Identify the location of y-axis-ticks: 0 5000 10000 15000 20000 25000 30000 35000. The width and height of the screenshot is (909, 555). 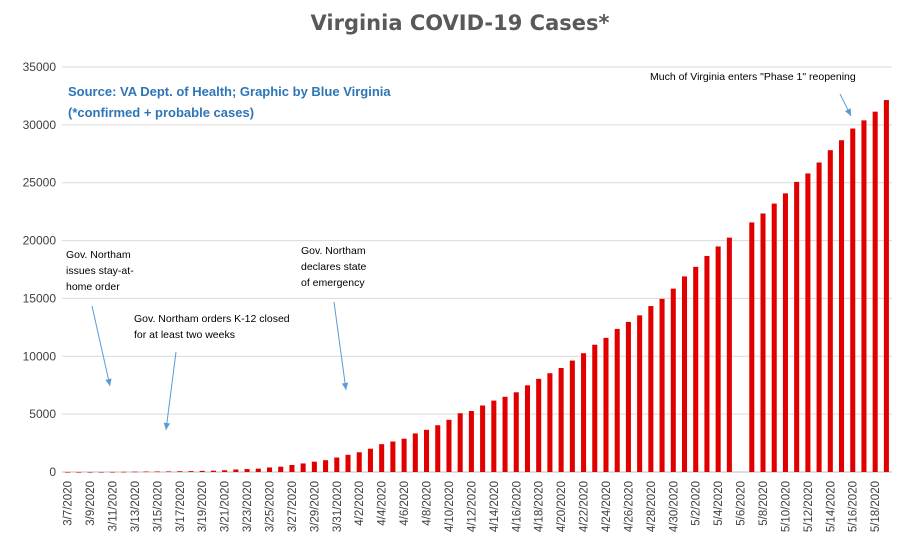
(40, 269).